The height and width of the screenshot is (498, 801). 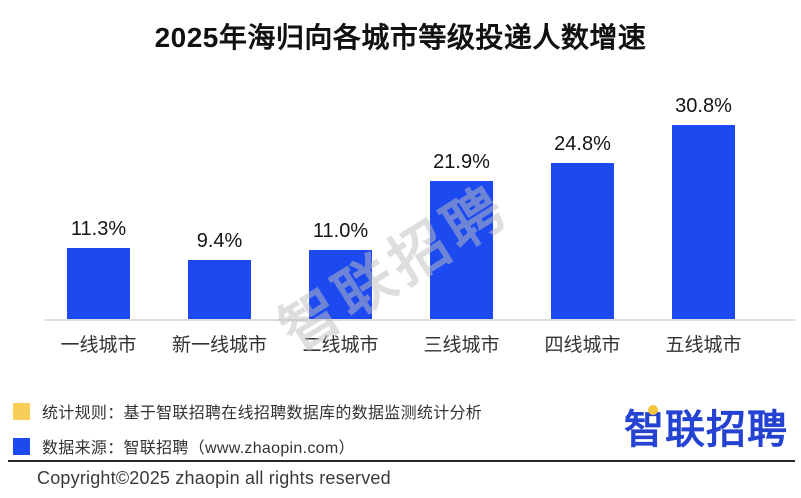 What do you see at coordinates (461, 345) in the screenshot?
I see `category-label: 三线城市` at bounding box center [461, 345].